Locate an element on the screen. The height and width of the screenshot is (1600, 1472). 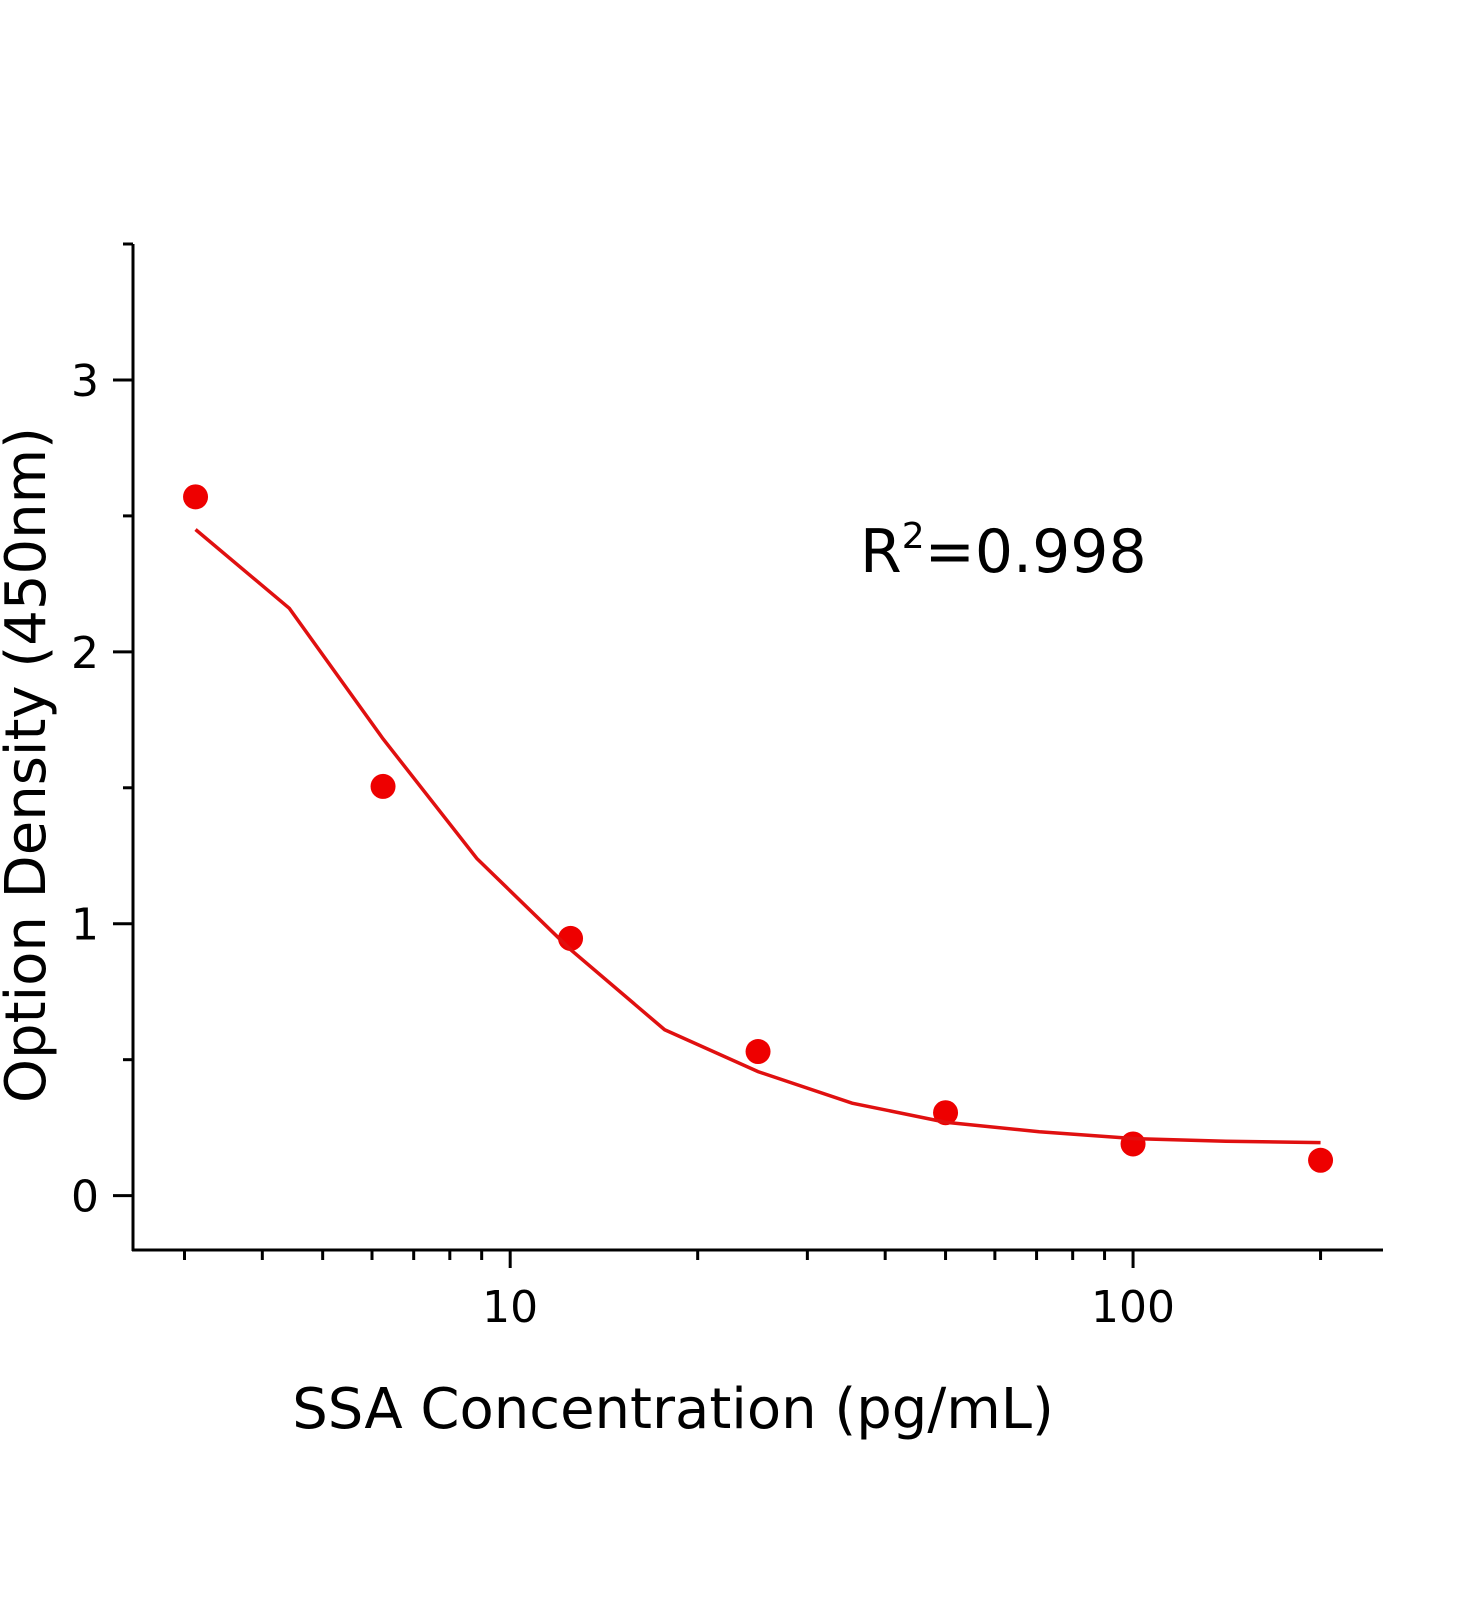
y-axis-label: Option Density (450nm) is located at coordinates (29, 765).